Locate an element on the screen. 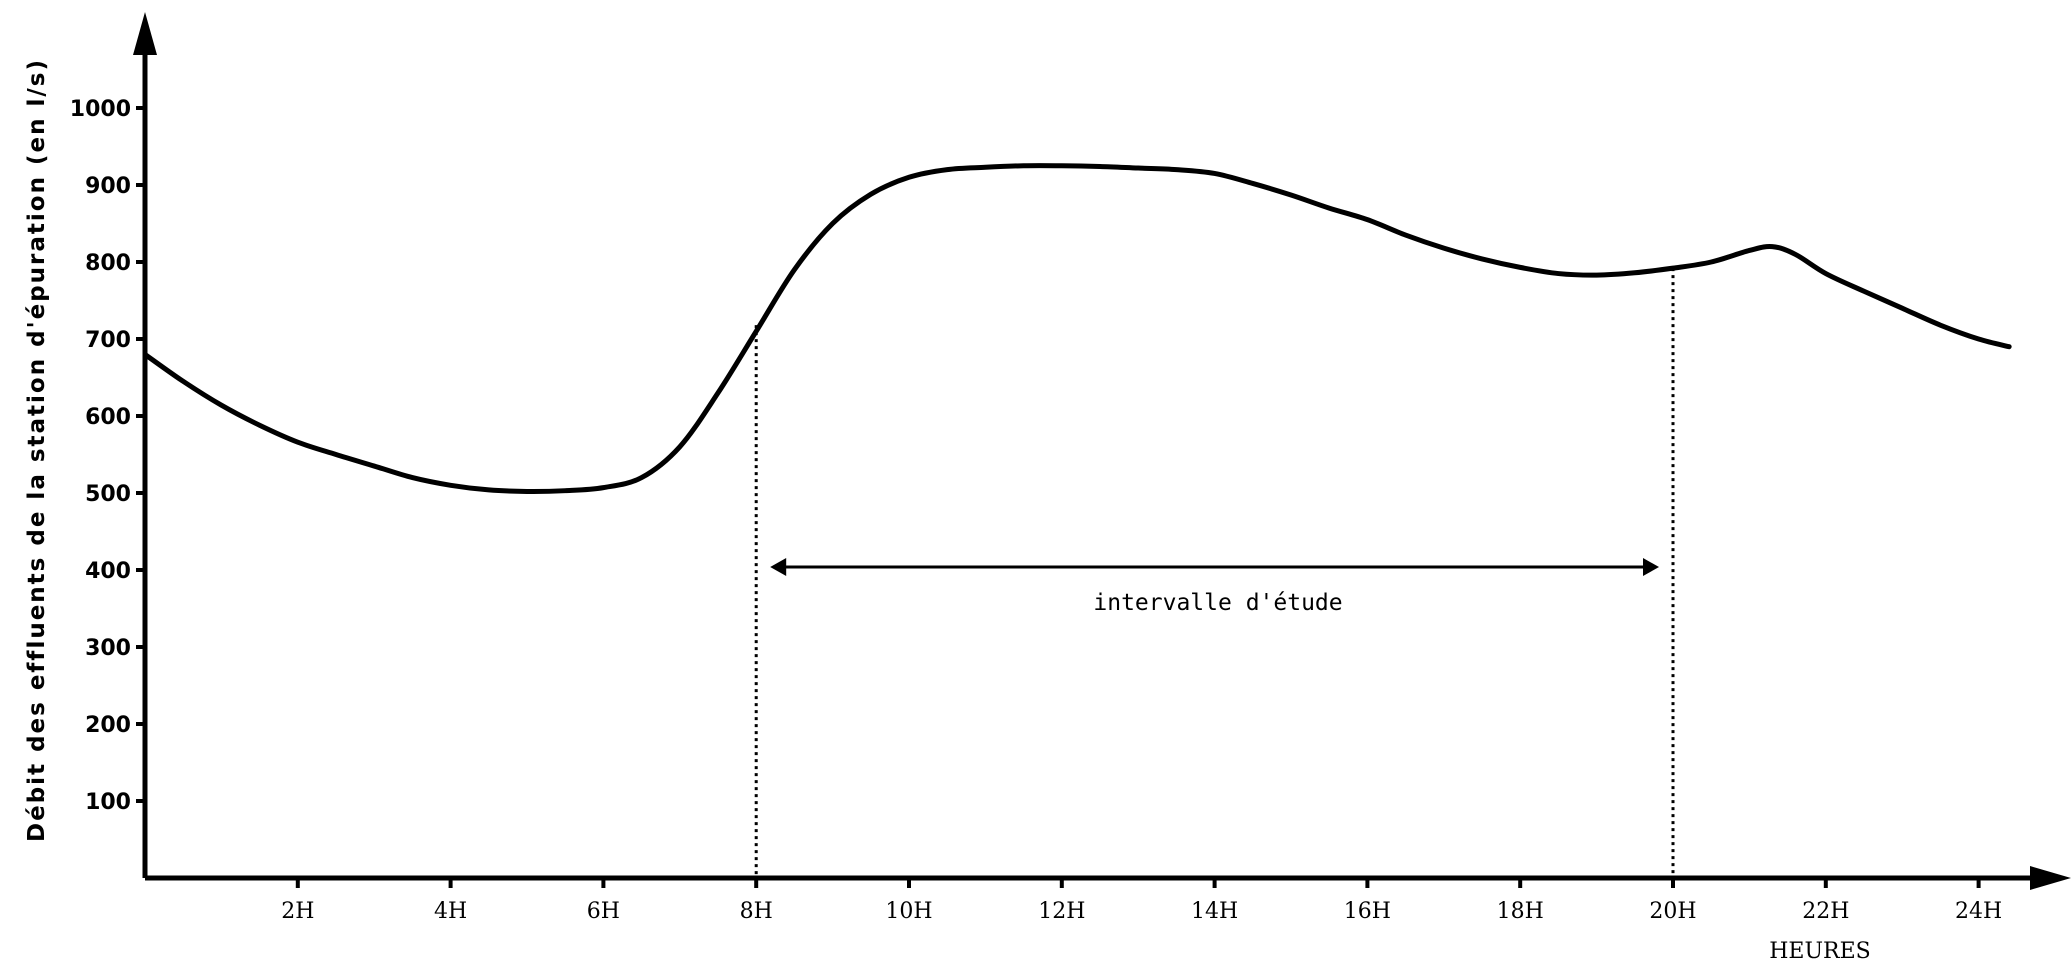  y-tick-label: 200 is located at coordinates (108, 725).